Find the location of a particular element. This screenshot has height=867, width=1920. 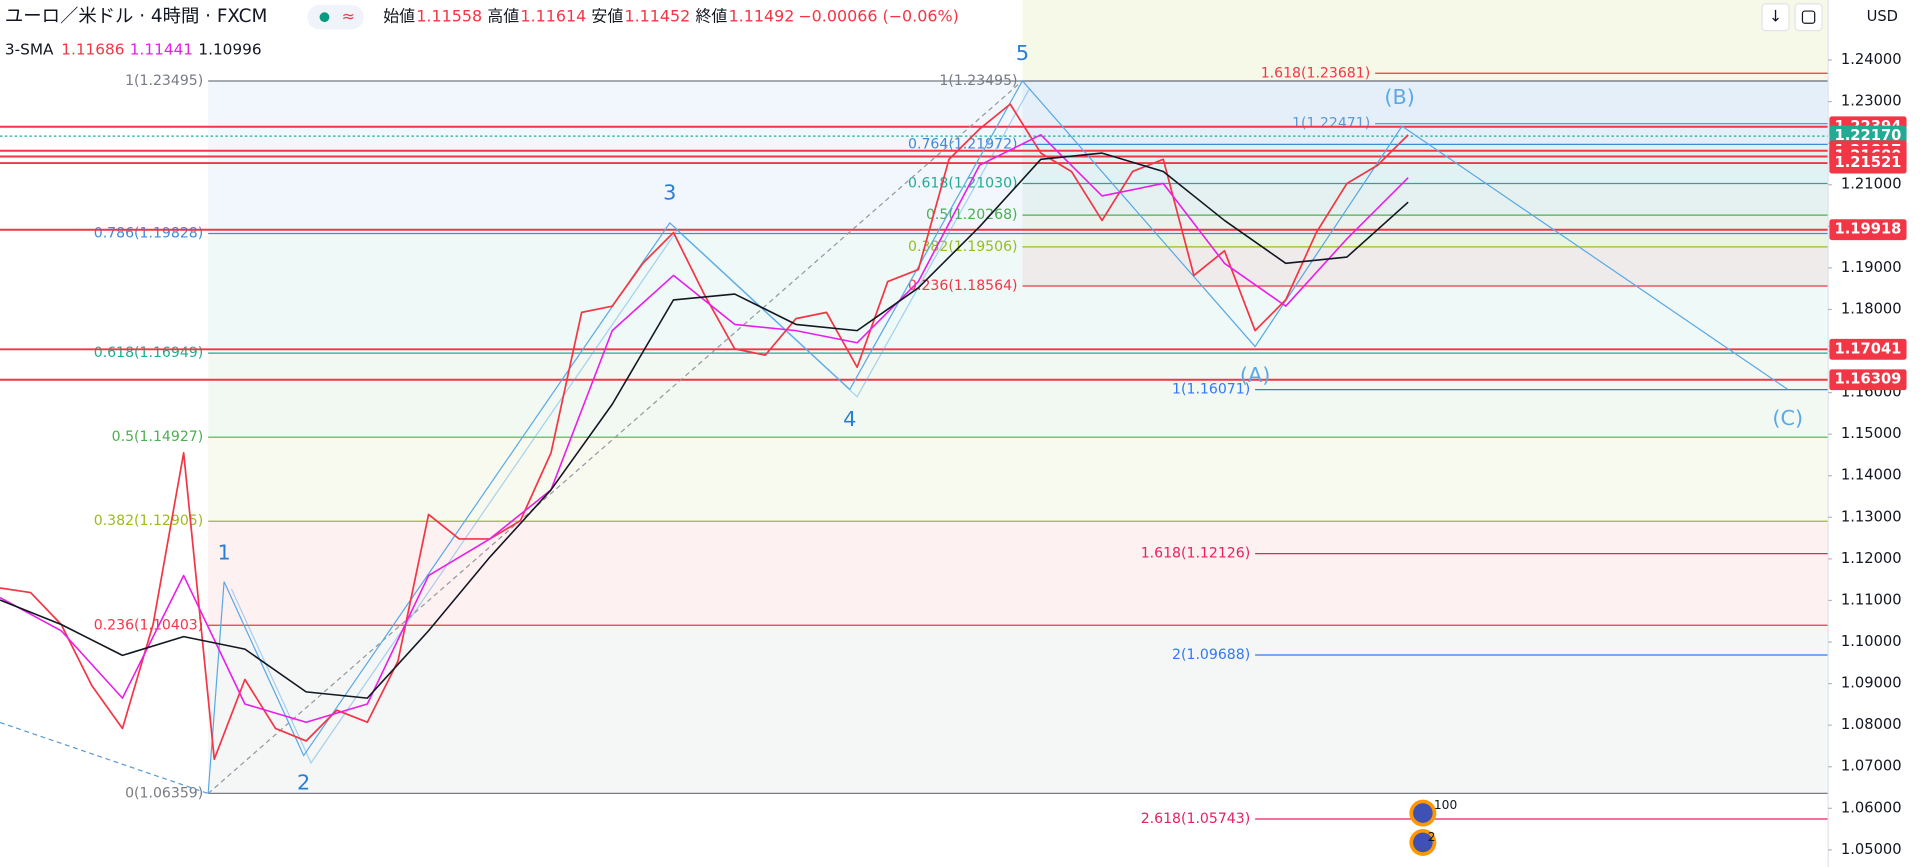

fib-label: 0.236(1.10403) is located at coordinates (149, 625).